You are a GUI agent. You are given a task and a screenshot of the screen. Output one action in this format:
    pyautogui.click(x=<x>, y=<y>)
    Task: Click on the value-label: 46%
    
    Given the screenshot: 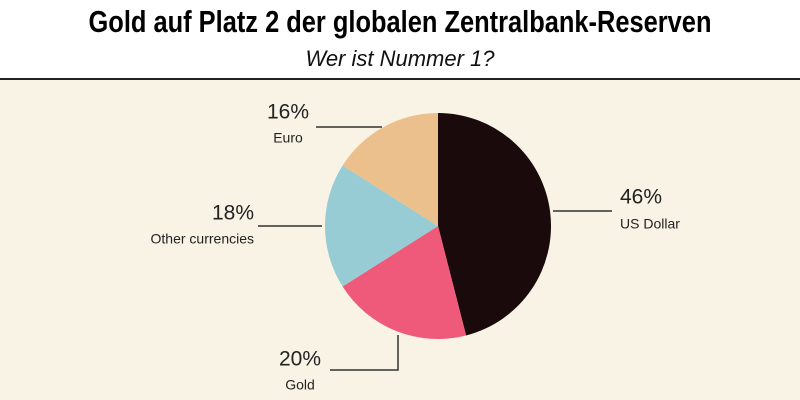 What is the action you would take?
    pyautogui.click(x=641, y=197)
    